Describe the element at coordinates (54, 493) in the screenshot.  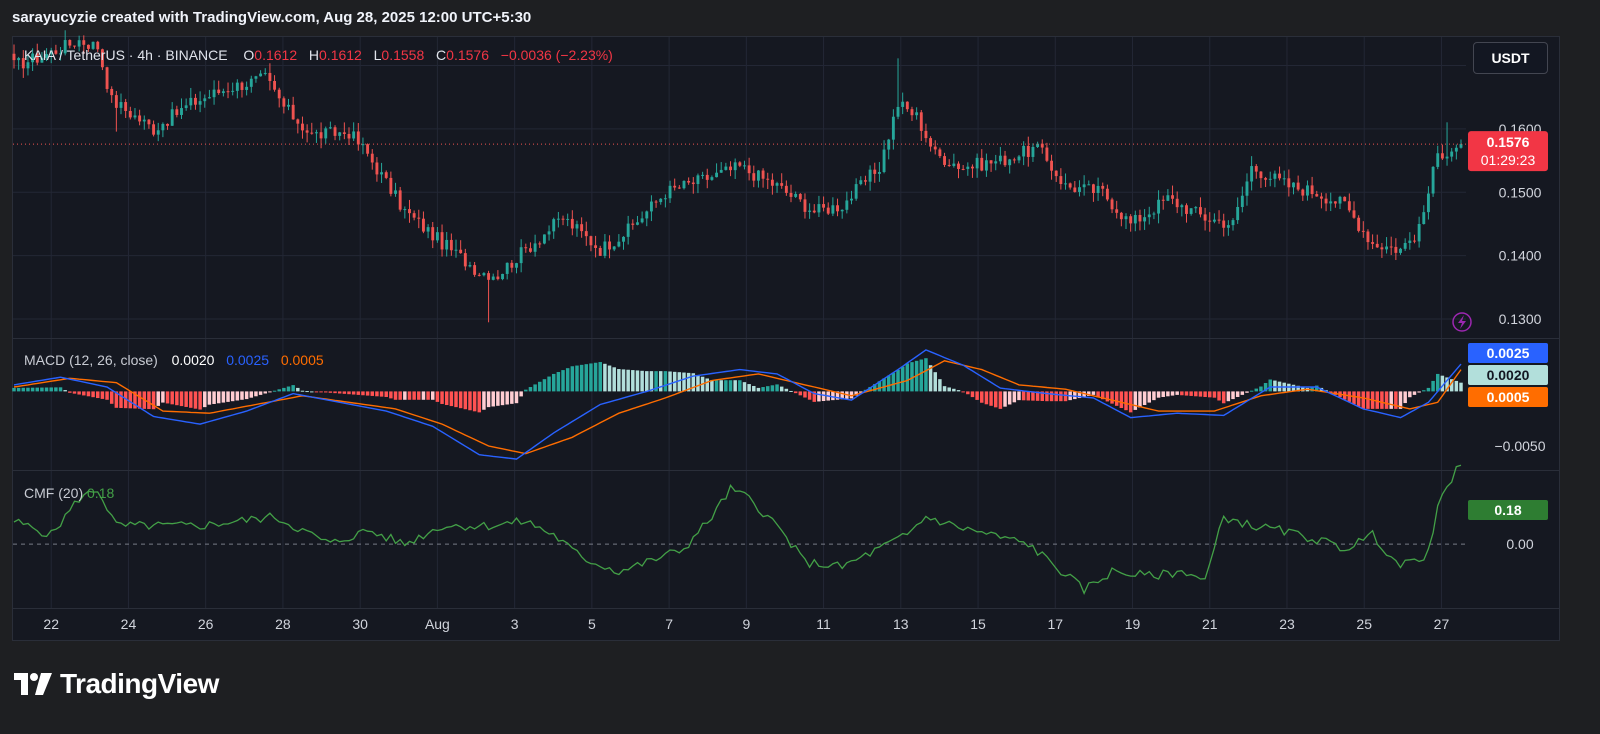
I see `cmf-title: CMF (20)` at that location.